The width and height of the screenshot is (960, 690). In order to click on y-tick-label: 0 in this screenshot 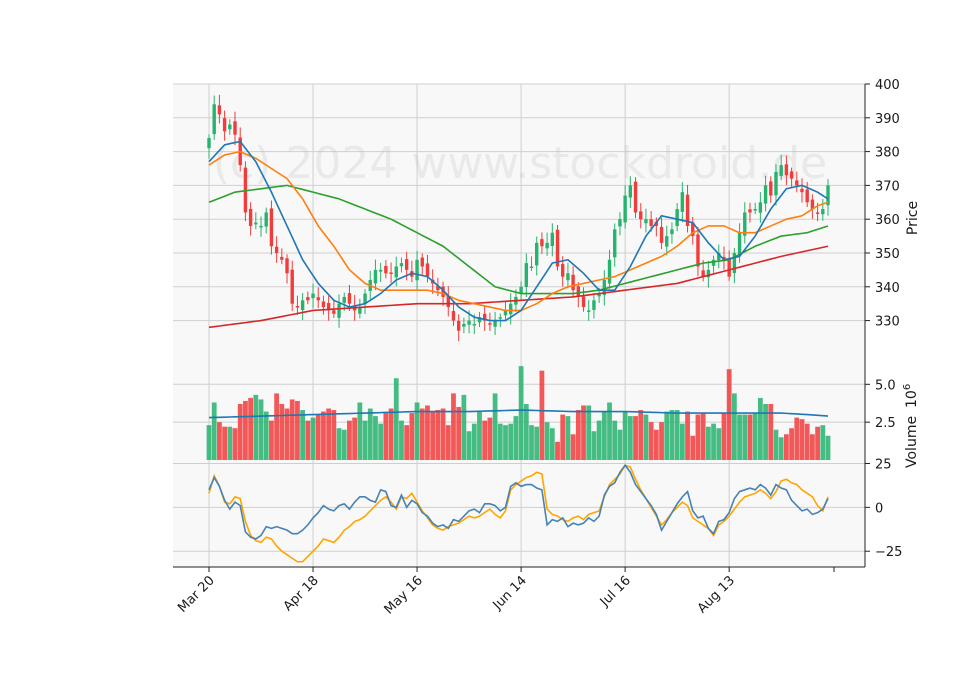, I will do `click(879, 508)`.